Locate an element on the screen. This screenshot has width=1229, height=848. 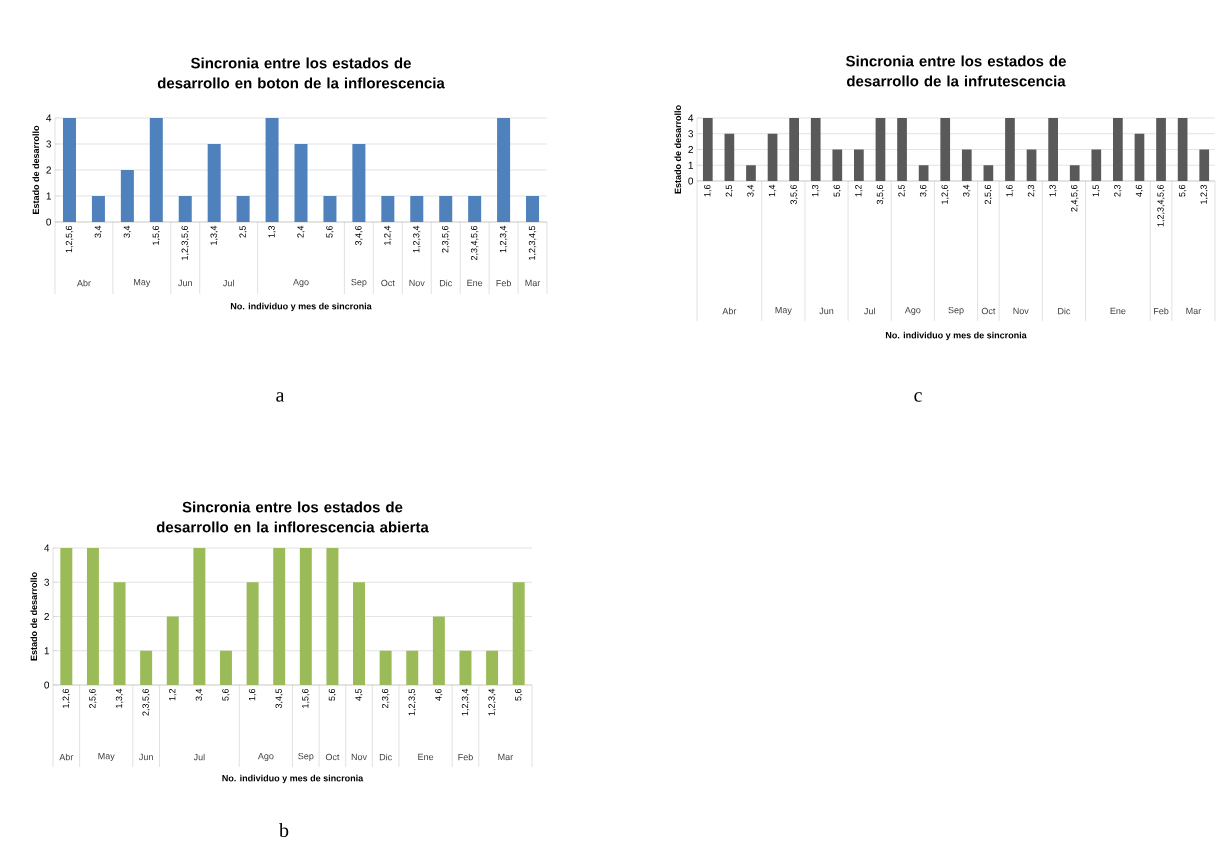
x-tick-label: 1,2,5,6 is located at coordinates (69, 239).